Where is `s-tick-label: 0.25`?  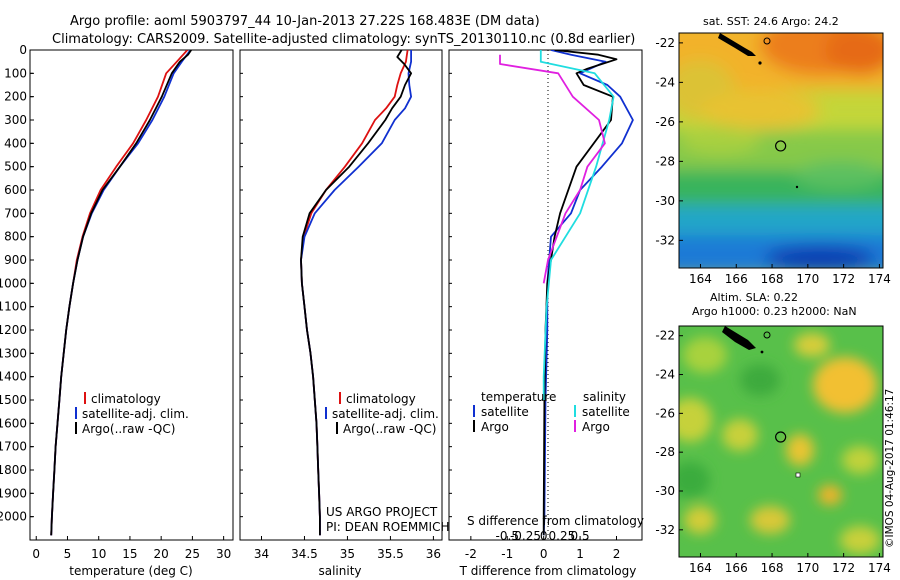 s-tick-label: 0.25 is located at coordinates (562, 536).